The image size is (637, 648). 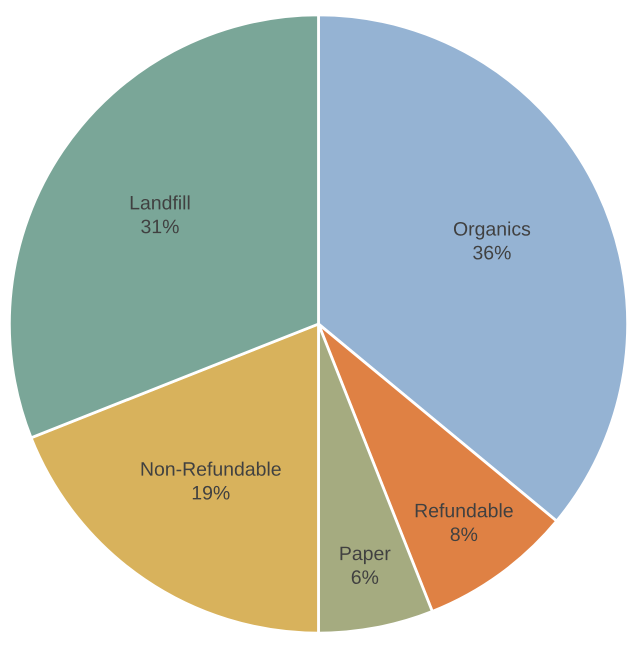 I want to click on slice-label: Landfill, so click(x=160, y=202).